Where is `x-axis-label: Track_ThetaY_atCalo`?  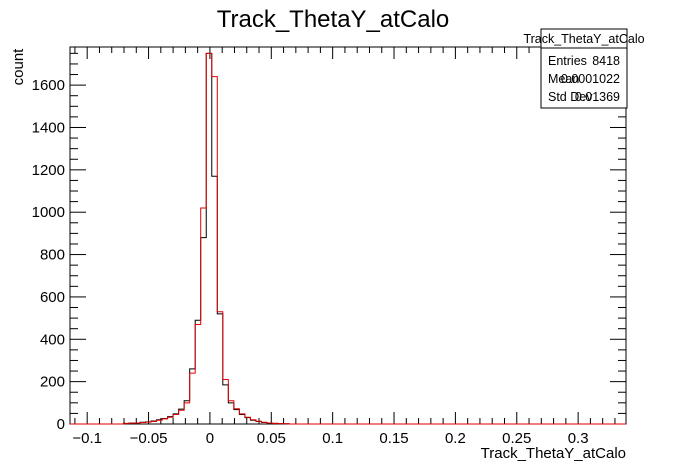
x-axis-label: Track_ThetaY_atCalo is located at coordinates (553, 453).